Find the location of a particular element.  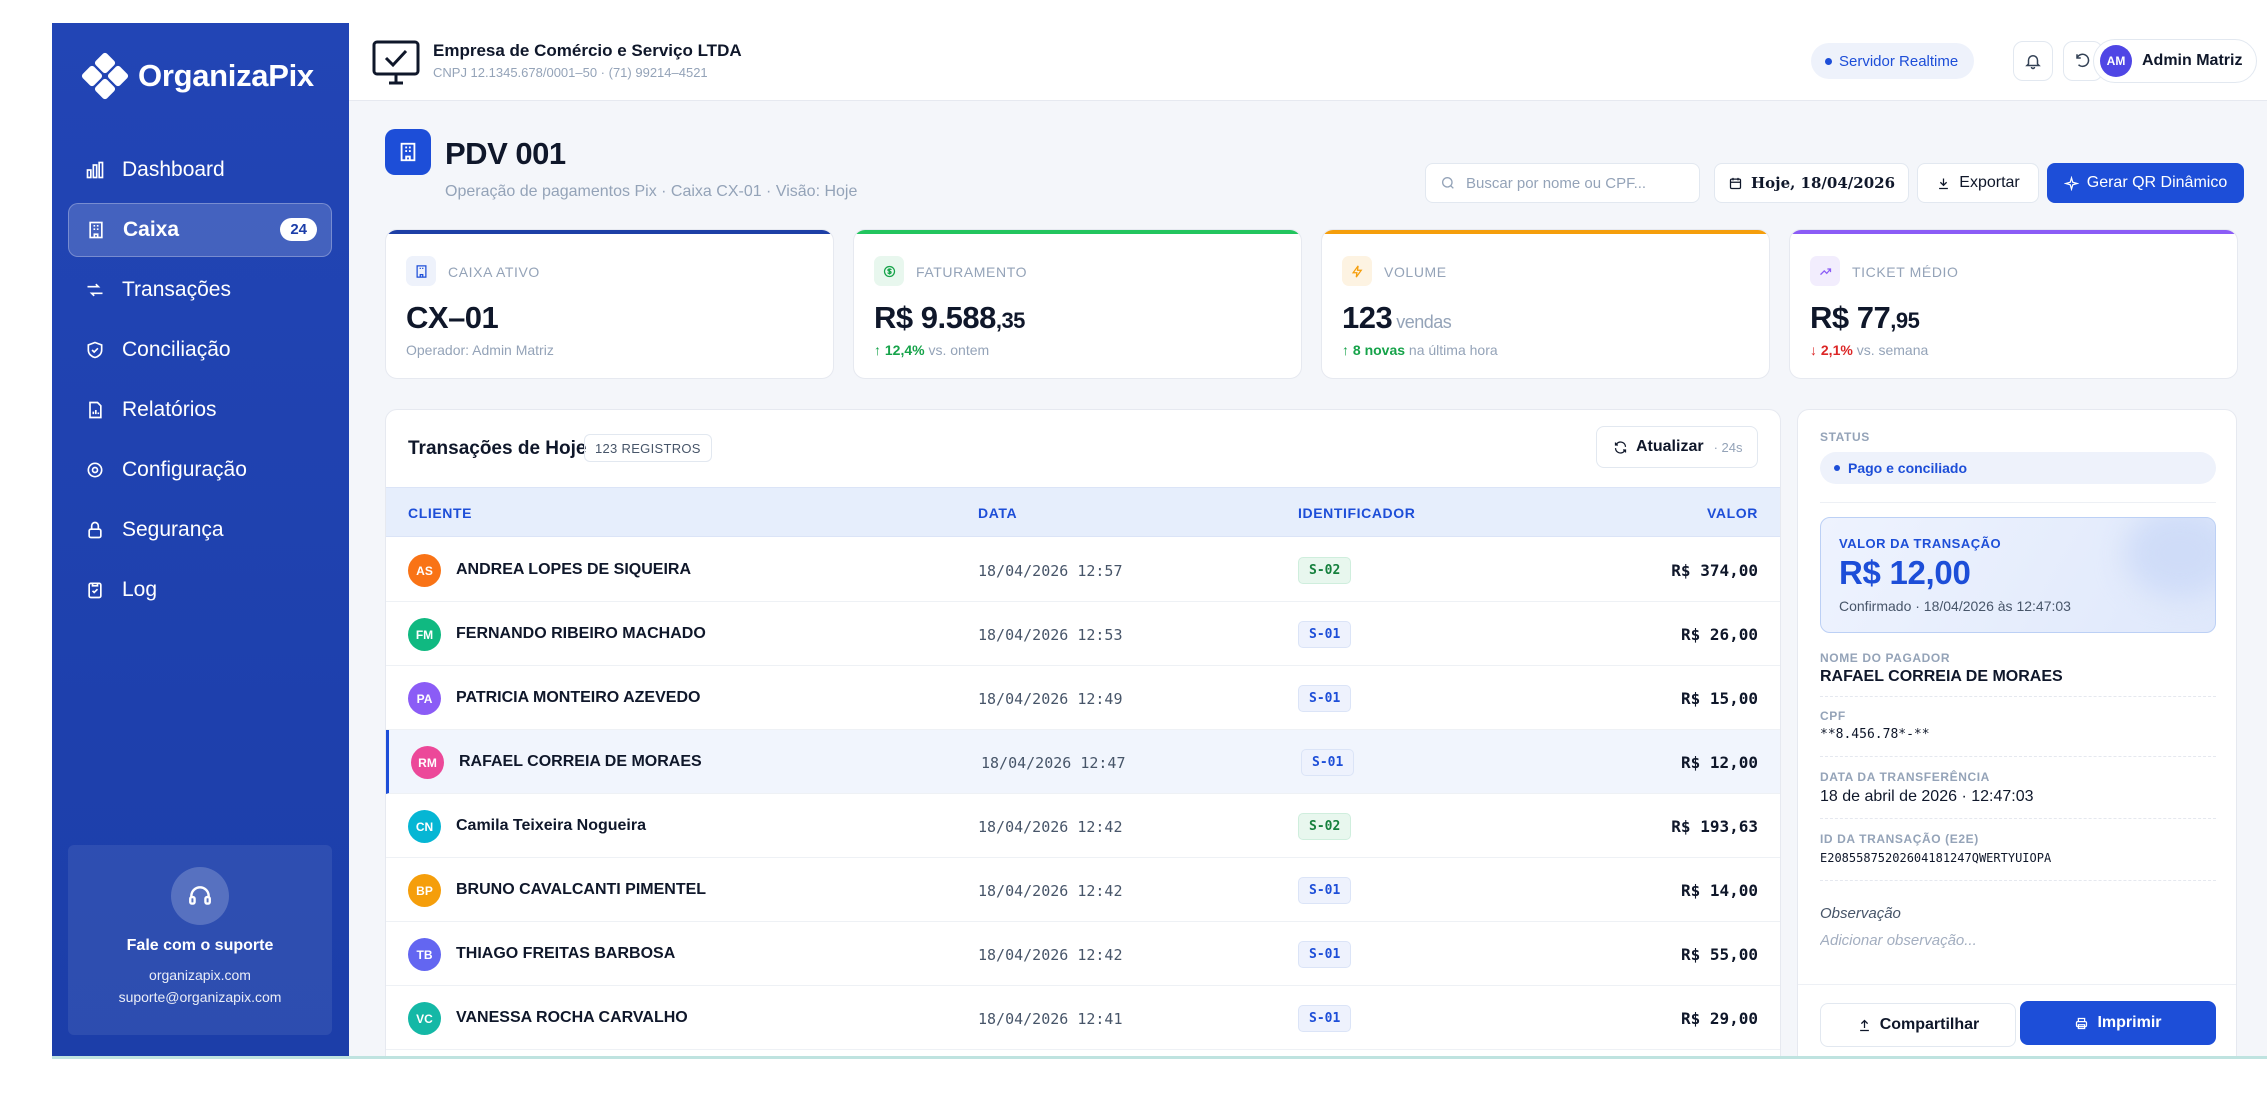

stat-value-main: R$ 9.588 is located at coordinates (935, 317).